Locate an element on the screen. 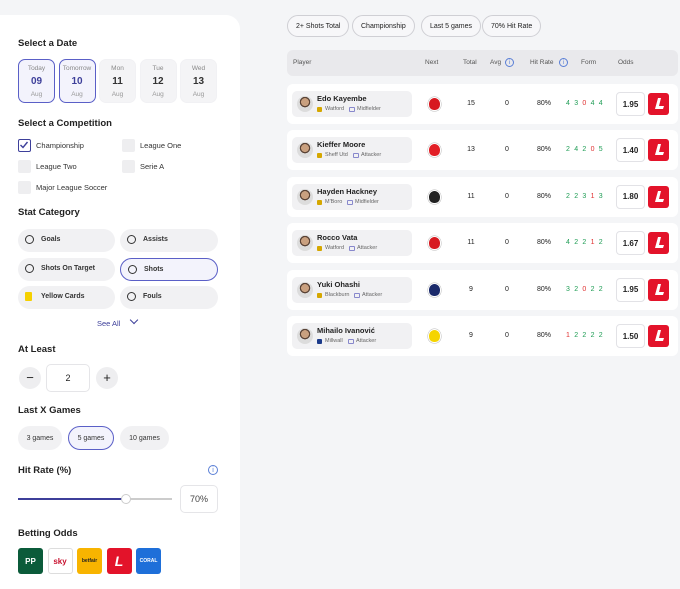 The image size is (680, 589). filter-chip: Last 5 games is located at coordinates (451, 26).